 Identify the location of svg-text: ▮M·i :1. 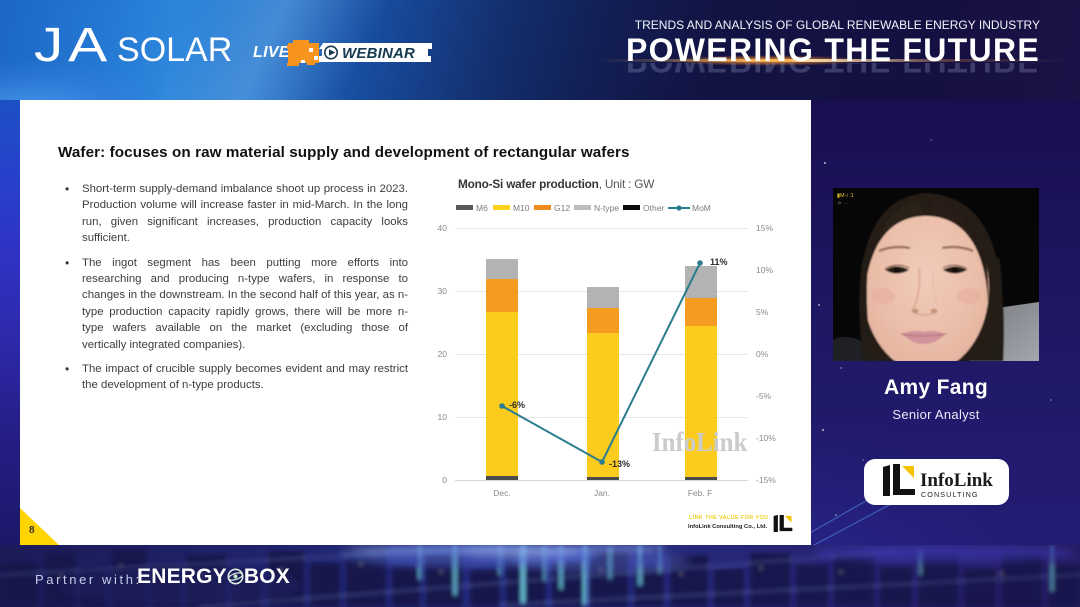
(845, 196).